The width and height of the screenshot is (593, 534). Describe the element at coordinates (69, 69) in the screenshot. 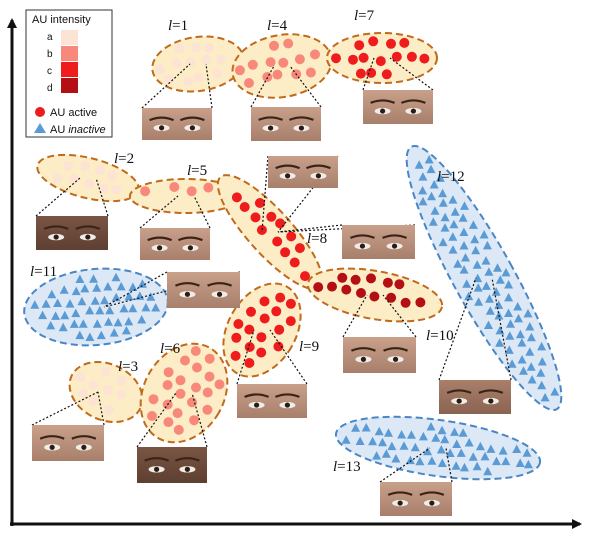

I see `legend-level-c-swatch` at that location.